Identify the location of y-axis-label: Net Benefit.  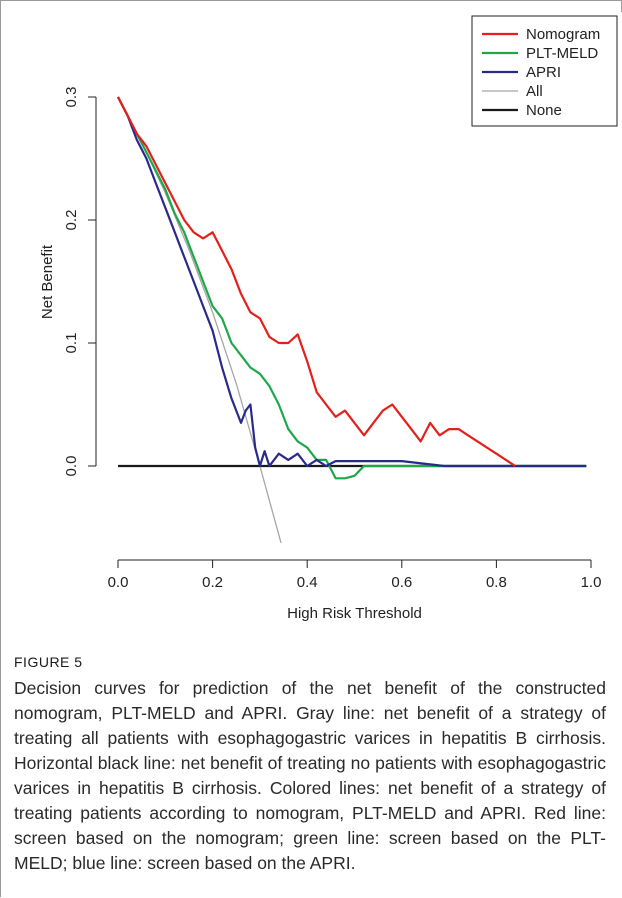
(47, 281).